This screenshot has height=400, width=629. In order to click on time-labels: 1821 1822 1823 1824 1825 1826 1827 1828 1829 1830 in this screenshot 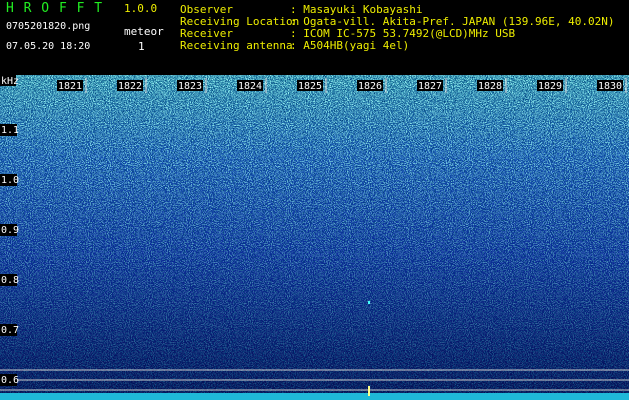, I will do `click(342, 85)`.